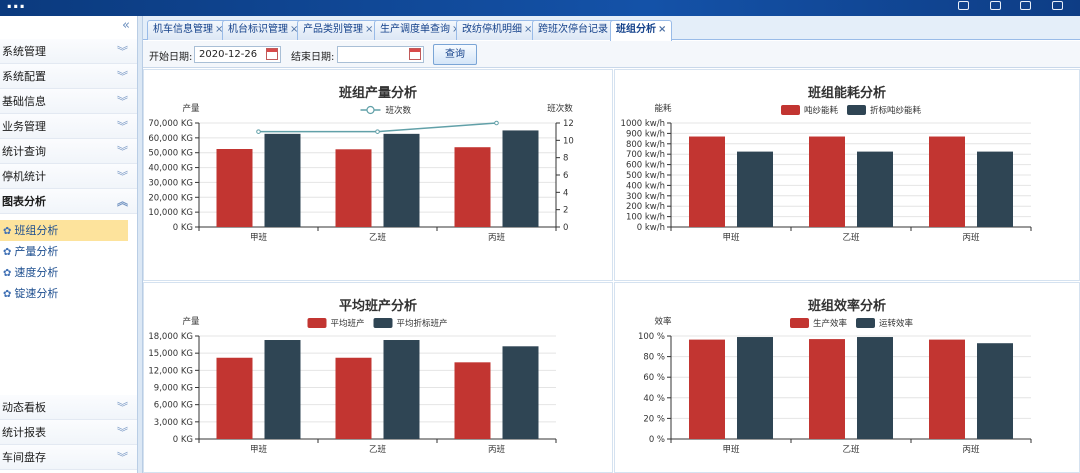 This screenshot has width=1080, height=473. What do you see at coordinates (338, 30) in the screenshot?
I see `tab-2: 产品类别管理 ×` at bounding box center [338, 30].